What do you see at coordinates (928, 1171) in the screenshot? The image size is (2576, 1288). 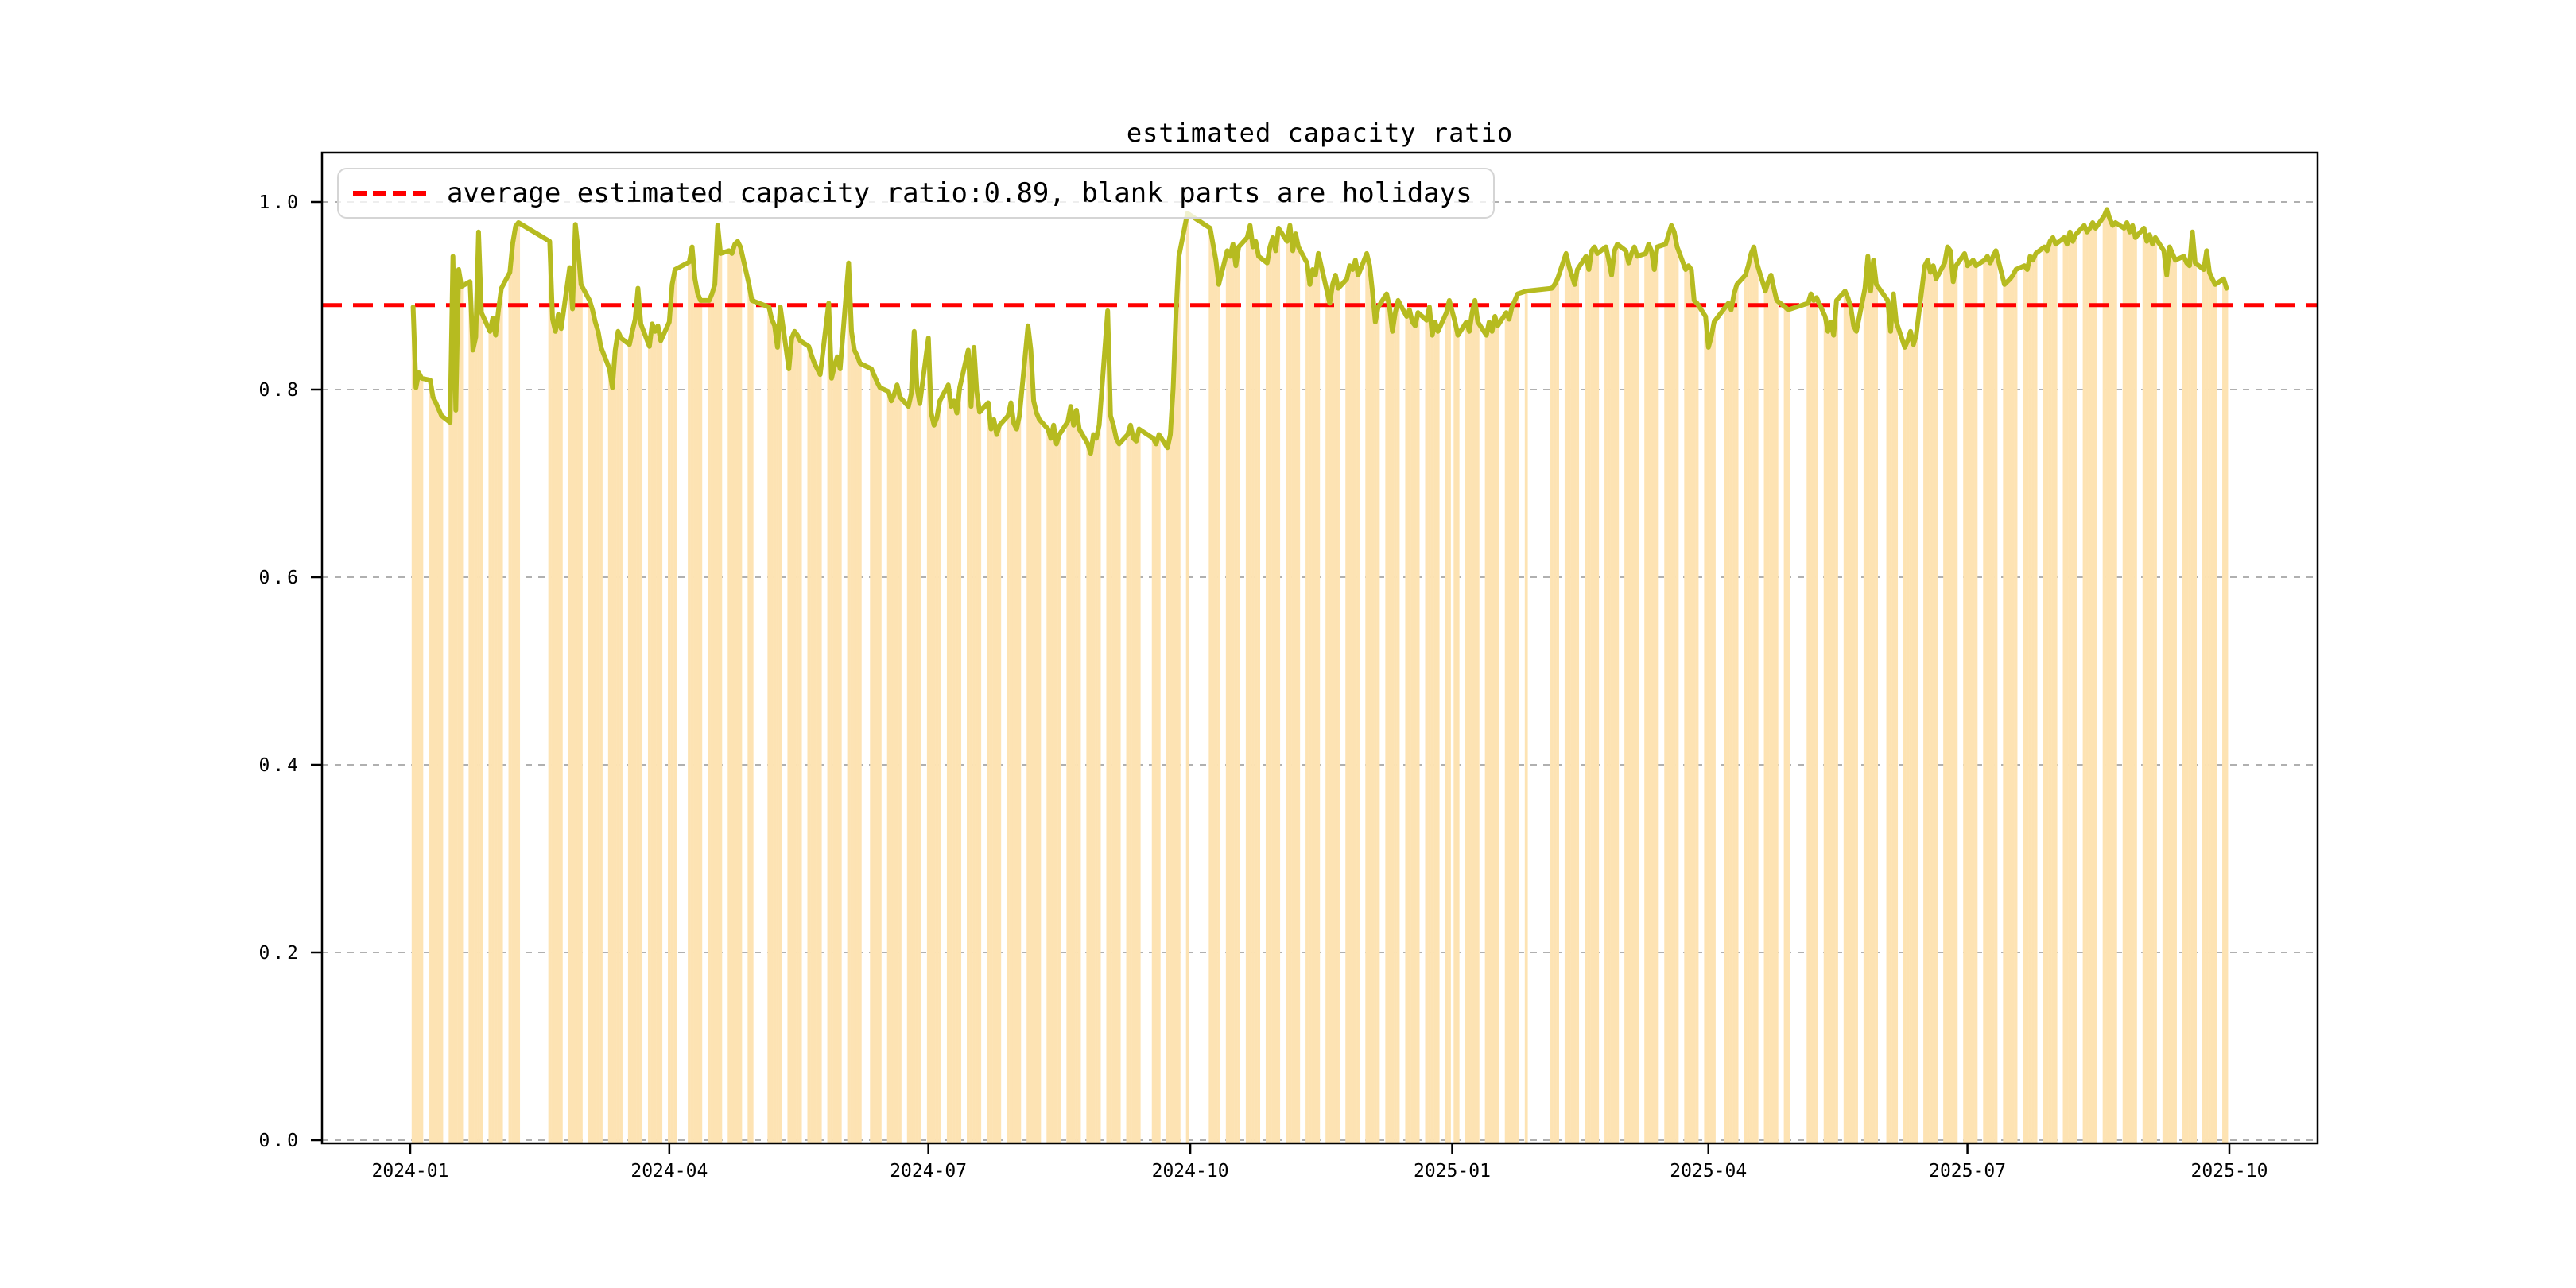 I see `x-tick-label: 2024-07` at bounding box center [928, 1171].